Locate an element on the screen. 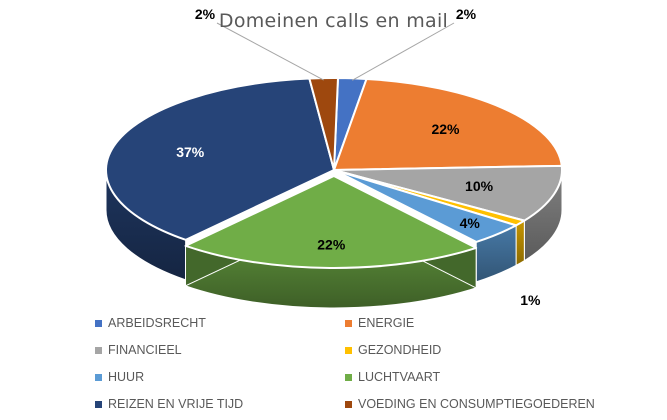 The height and width of the screenshot is (420, 667). slice-voeding-en-consumptiegoederen is located at coordinates (323, 124).